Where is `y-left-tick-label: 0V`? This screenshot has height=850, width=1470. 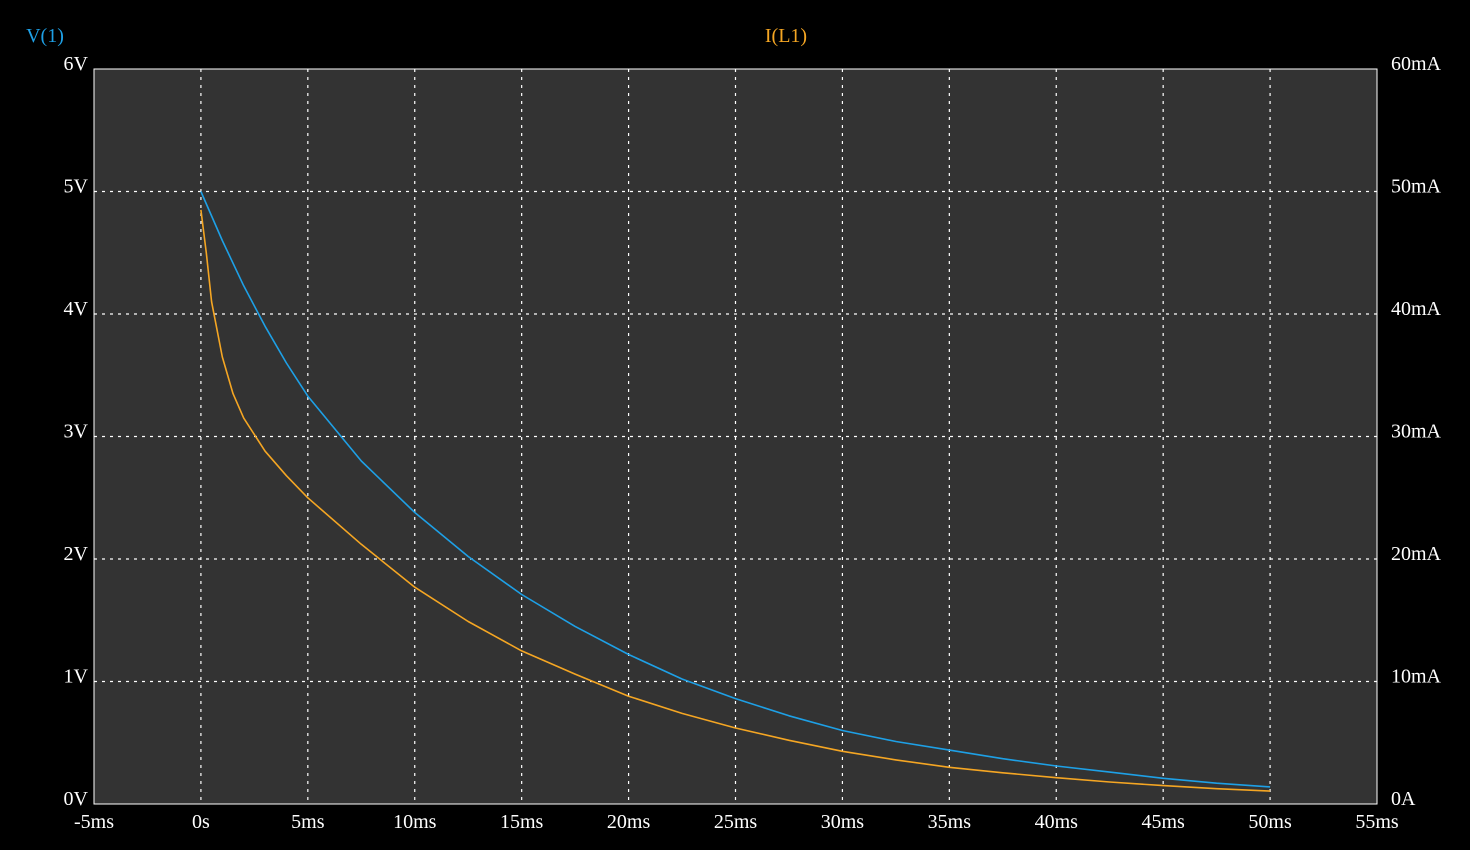 y-left-tick-label: 0V is located at coordinates (76, 799).